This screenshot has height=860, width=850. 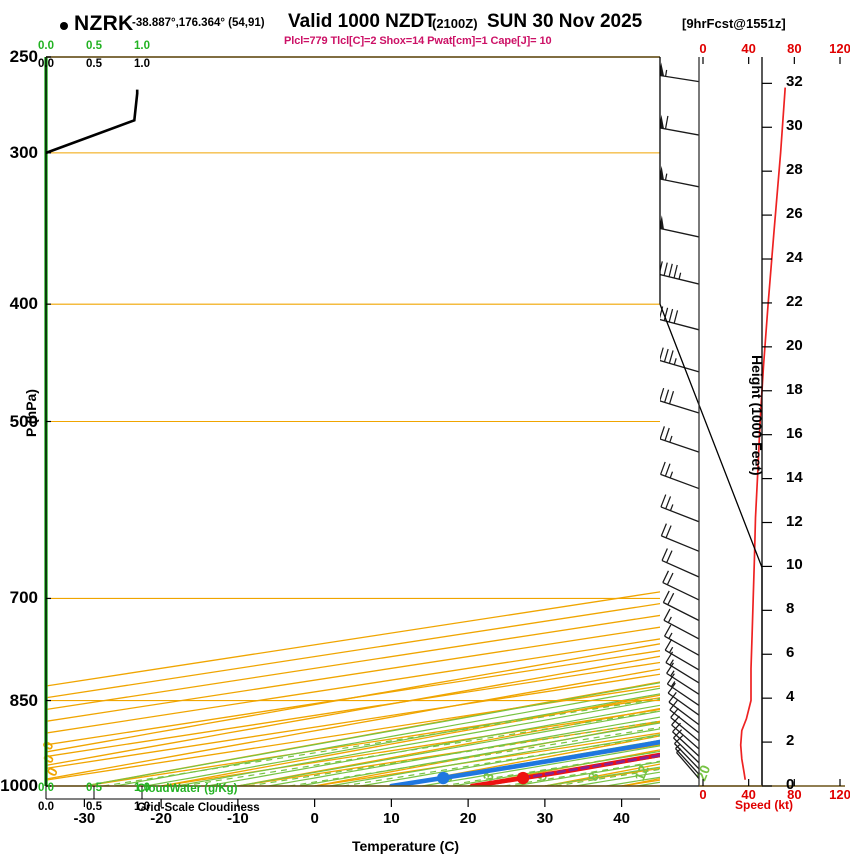 What do you see at coordinates (794, 521) in the screenshot?
I see `height-tick-12: 12` at bounding box center [794, 521].